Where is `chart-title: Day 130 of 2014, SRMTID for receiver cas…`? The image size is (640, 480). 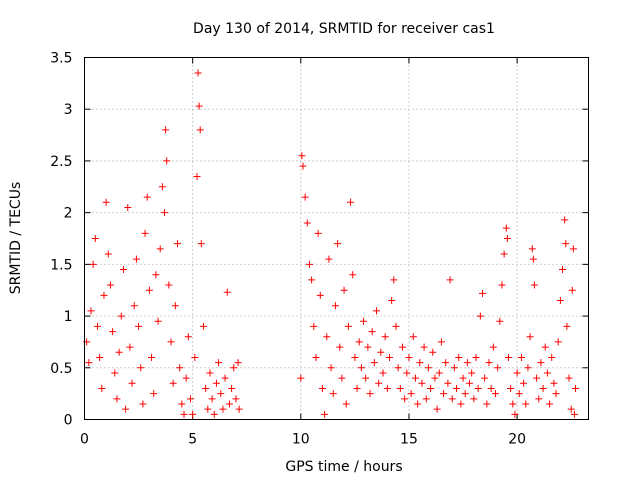
chart-title: Day 130 of 2014, SRMTID for receiver cas… is located at coordinates (344, 29).